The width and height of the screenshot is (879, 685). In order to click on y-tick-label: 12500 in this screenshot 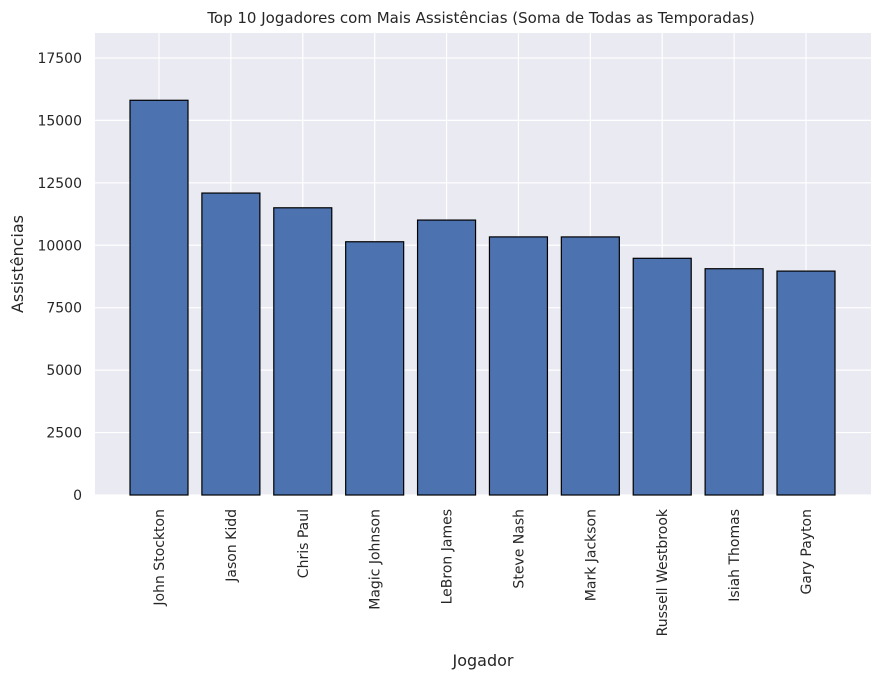, I will do `click(59, 184)`.